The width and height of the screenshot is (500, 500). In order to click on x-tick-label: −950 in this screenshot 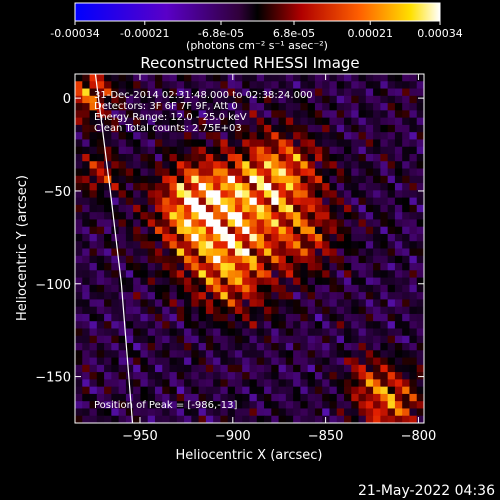, I will do `click(140, 436)`.